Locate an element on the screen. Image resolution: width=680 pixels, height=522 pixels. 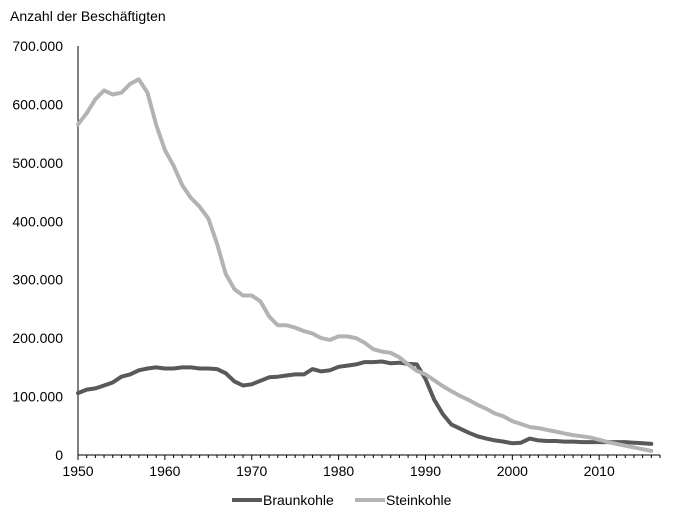
x-tick-label: 1960 is located at coordinates (164, 471).